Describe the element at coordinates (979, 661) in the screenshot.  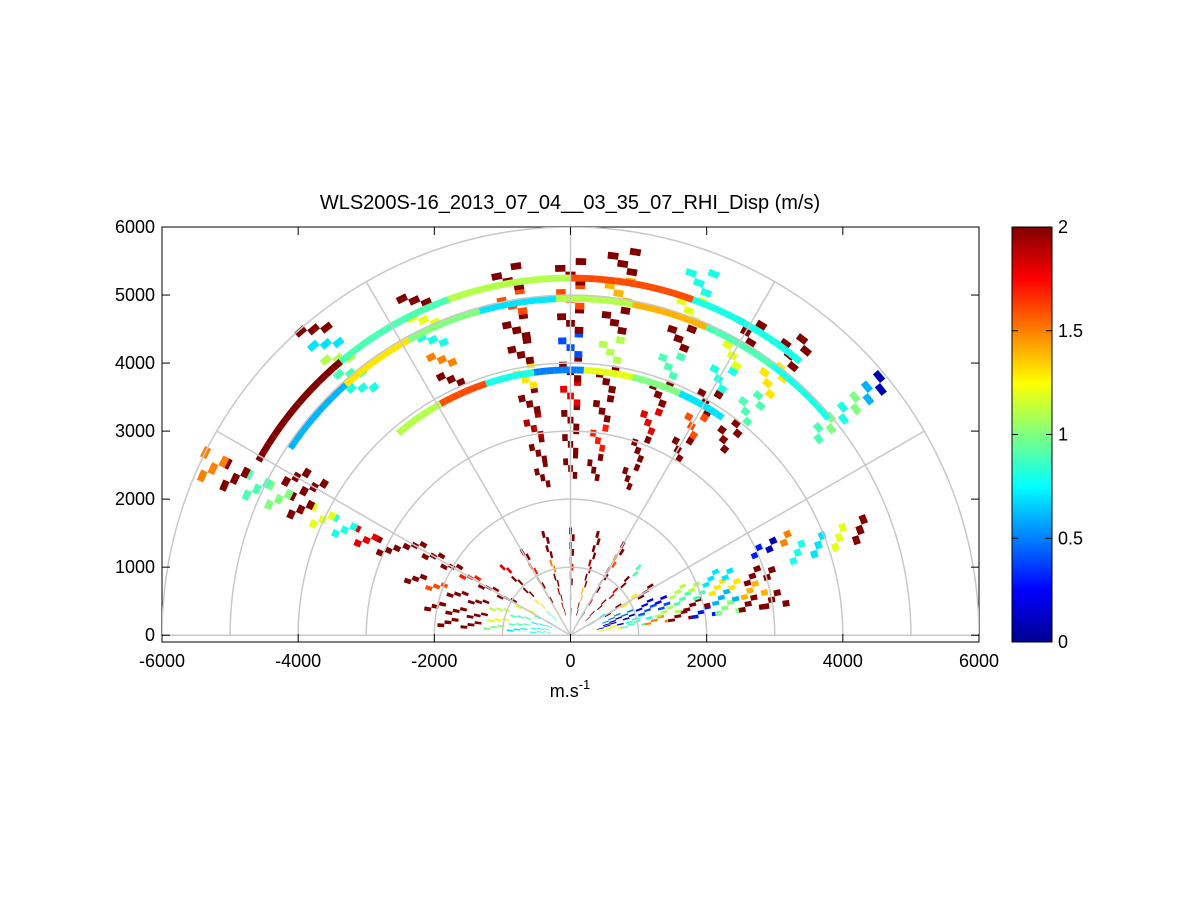
I see `x-tick-label: 6000` at that location.